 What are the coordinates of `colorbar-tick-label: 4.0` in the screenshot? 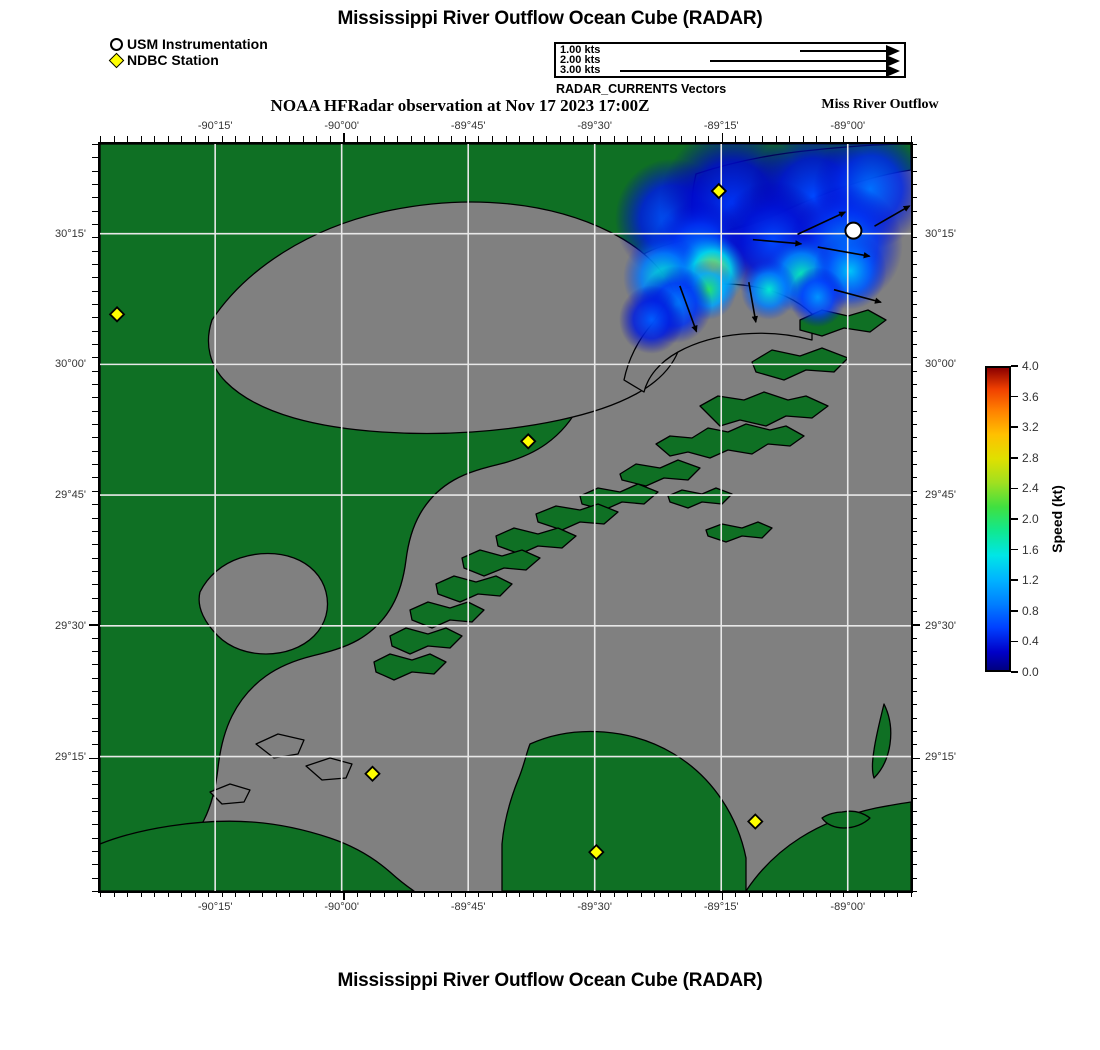 It's located at (1030, 366).